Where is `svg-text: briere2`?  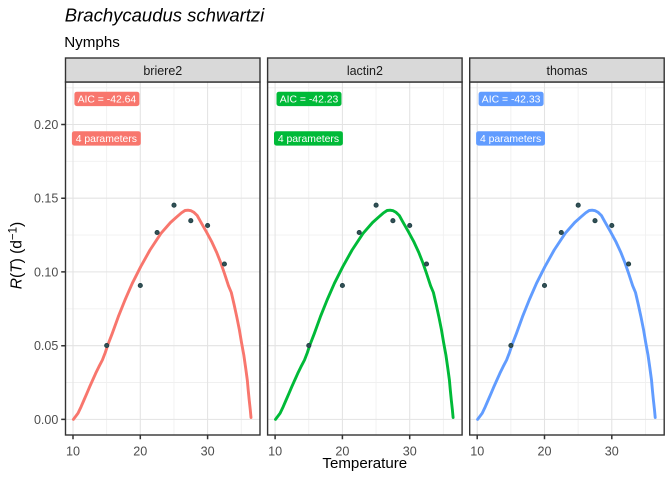
svg-text: briere2 is located at coordinates (162, 71).